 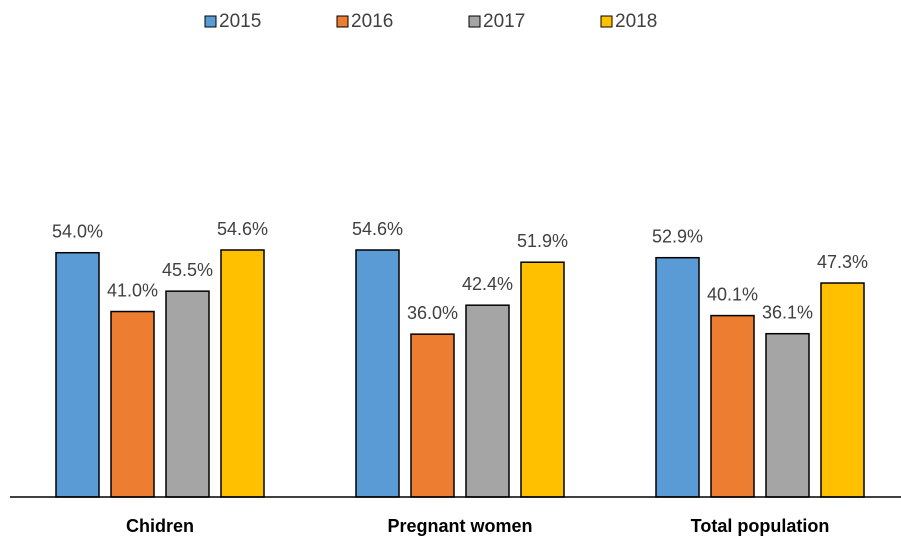 I want to click on value-label: 42.4%, so click(x=487, y=284).